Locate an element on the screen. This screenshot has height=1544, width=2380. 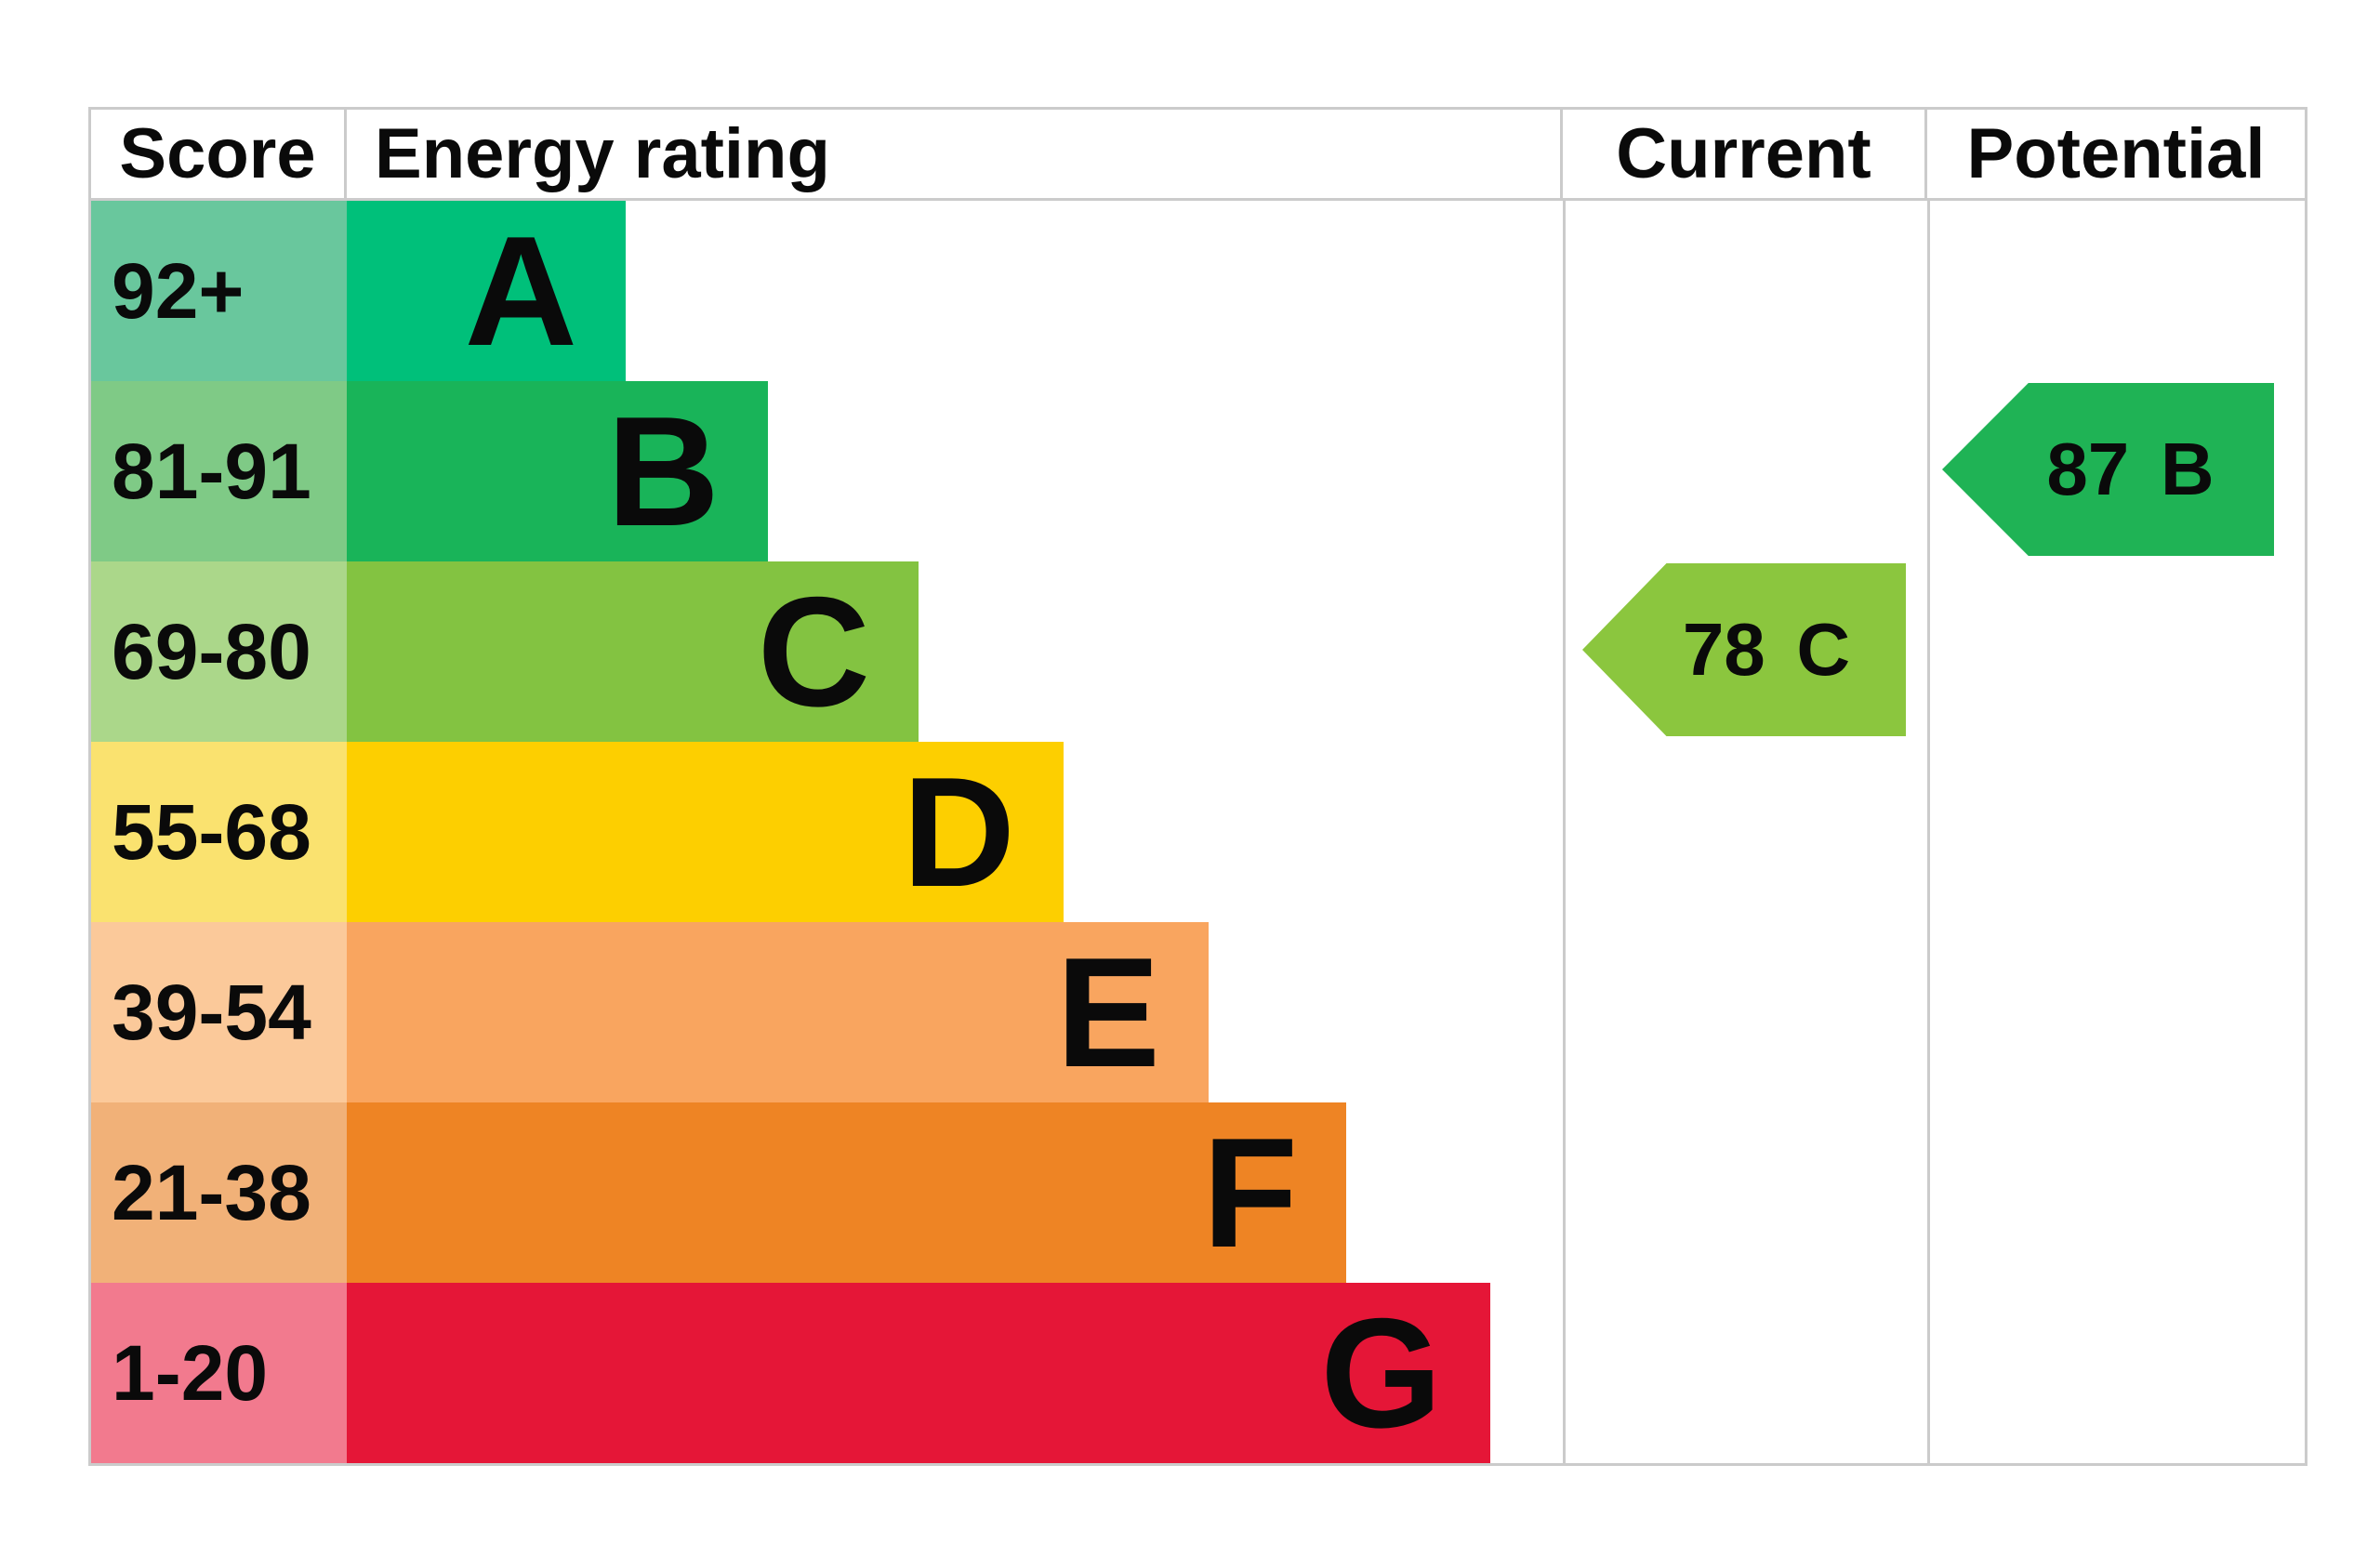
band-row-e: 39-54 E is located at coordinates (1198, 1012).